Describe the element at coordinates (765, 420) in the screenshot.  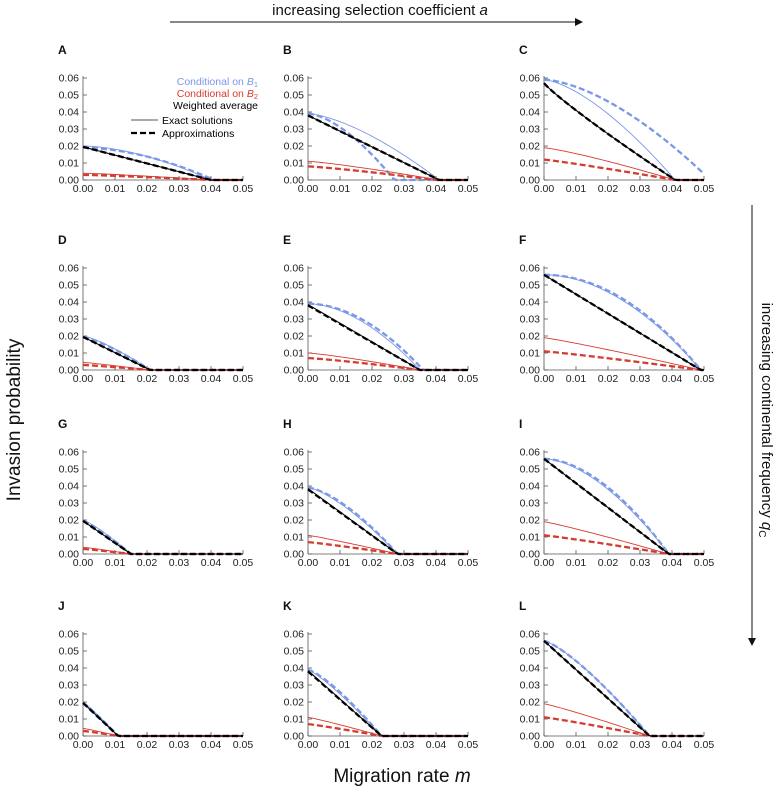
I see `right-annotation-group: increasing continental frequency qC` at that location.